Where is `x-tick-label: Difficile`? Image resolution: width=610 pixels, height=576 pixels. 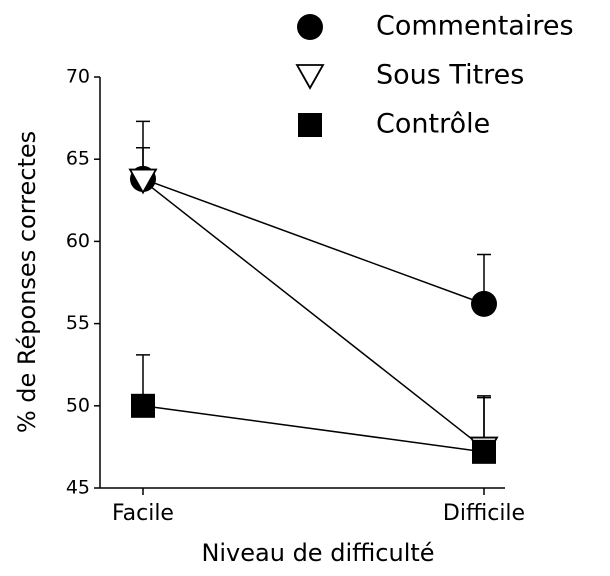
x-tick-label: Difficile is located at coordinates (484, 513).